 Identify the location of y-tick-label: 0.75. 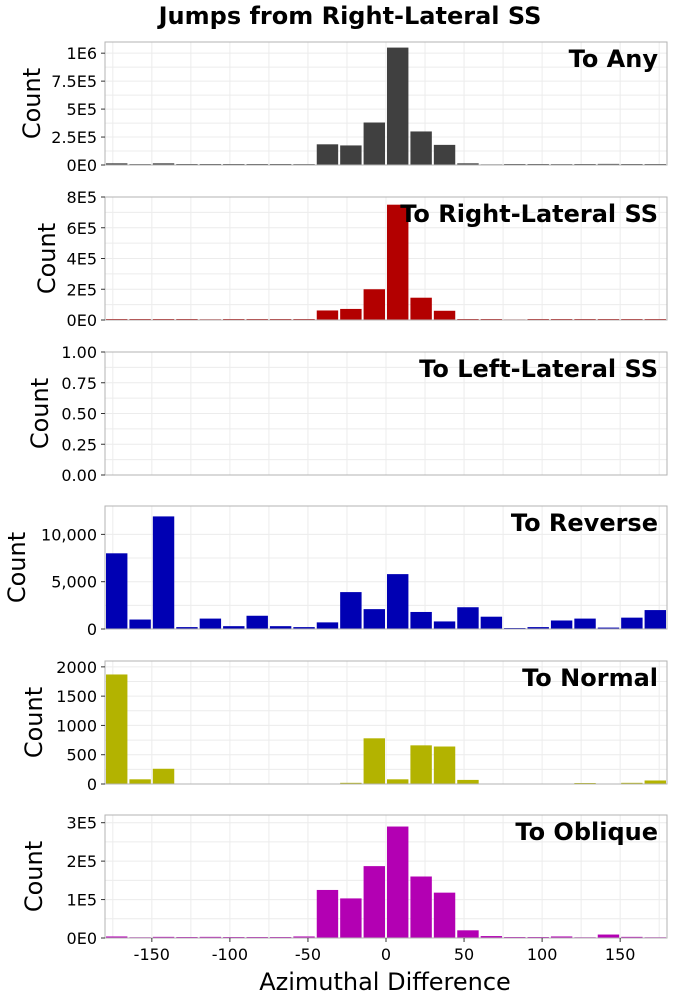
(79, 383).